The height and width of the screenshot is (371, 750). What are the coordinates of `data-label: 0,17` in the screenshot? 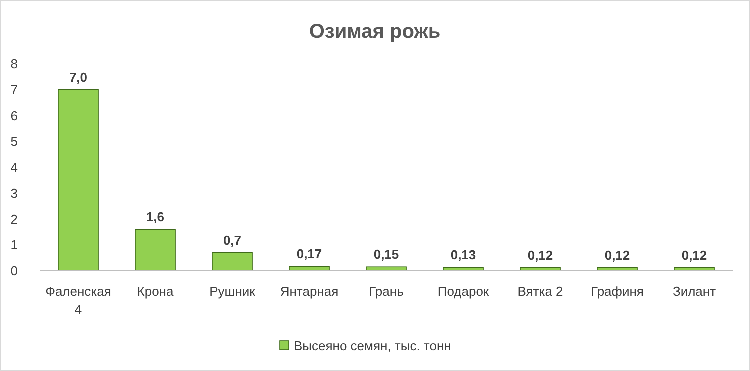 It's located at (309, 254).